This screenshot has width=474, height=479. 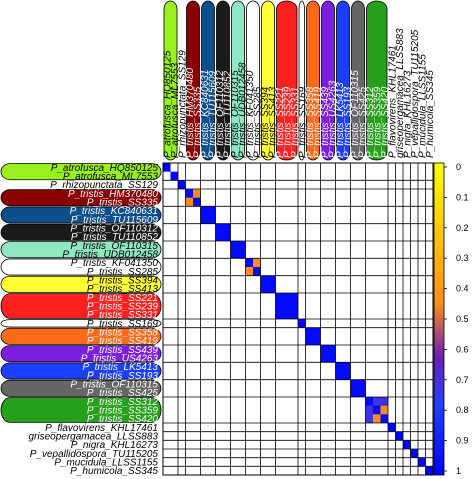 What do you see at coordinates (227, 114) in the screenshot?
I see `top-label-8: P_tristis_TU110852` at bounding box center [227, 114].